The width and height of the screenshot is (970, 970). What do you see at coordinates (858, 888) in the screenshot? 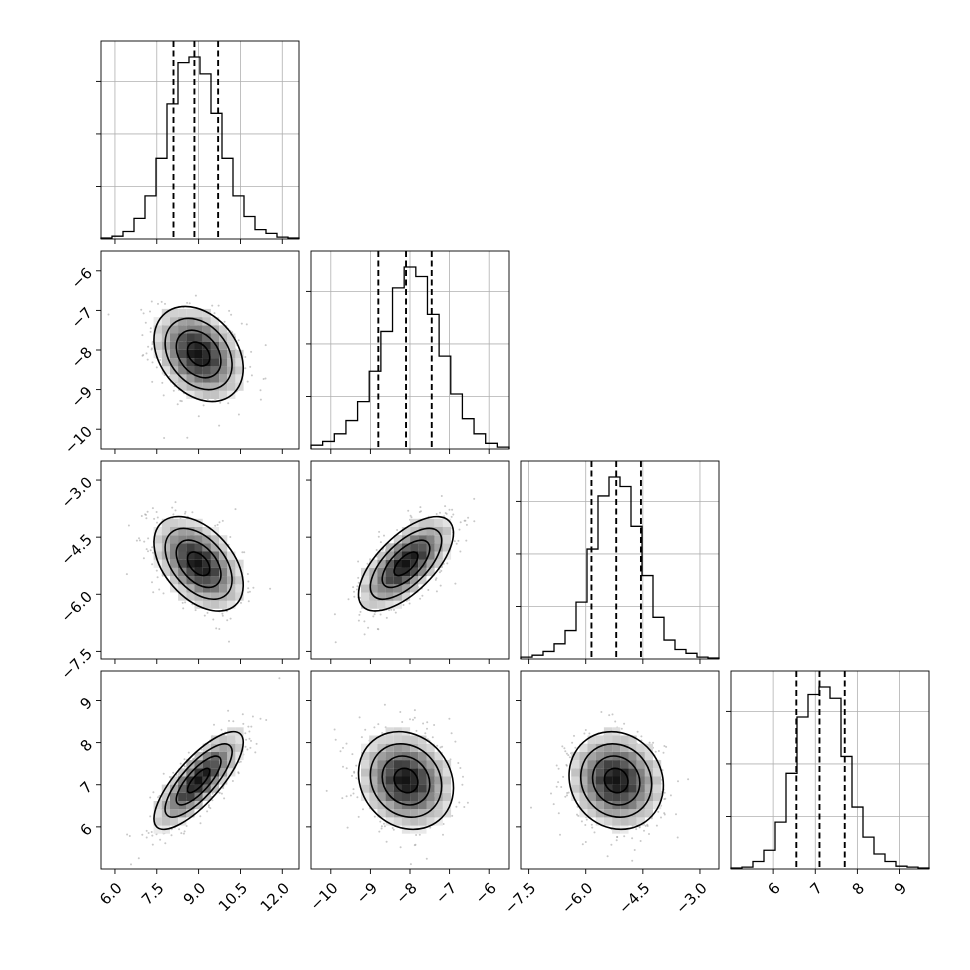
I see `x-tick-label: 8` at bounding box center [858, 888].